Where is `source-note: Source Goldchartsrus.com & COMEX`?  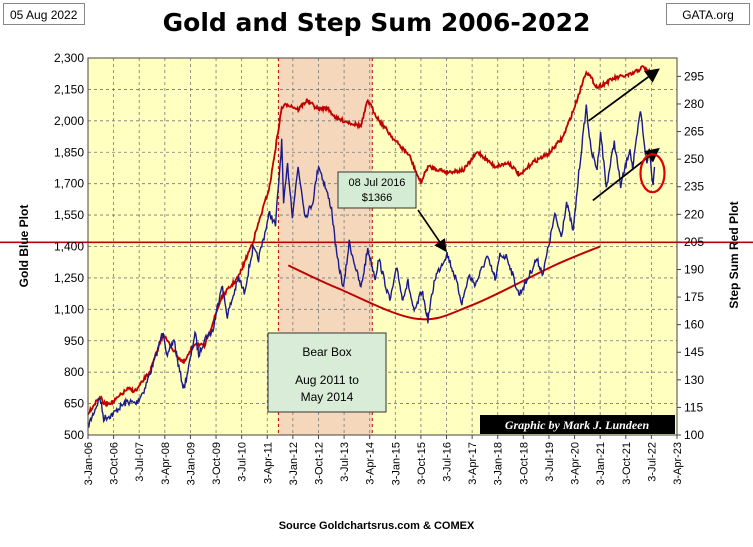 source-note: Source Goldchartsrus.com & COMEX is located at coordinates (376, 526).